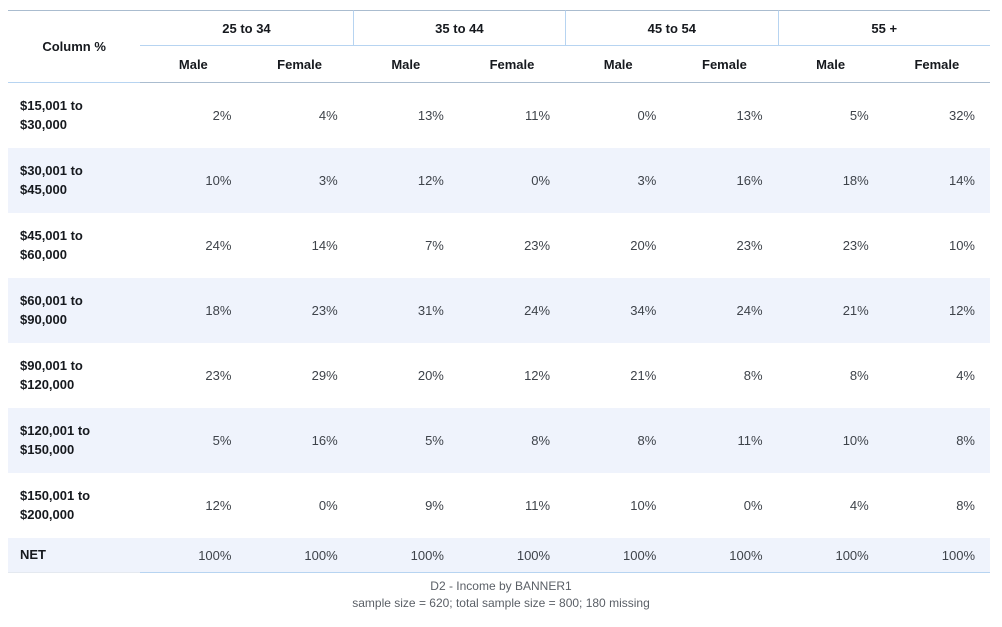  I want to click on row-label: NET, so click(74, 555).